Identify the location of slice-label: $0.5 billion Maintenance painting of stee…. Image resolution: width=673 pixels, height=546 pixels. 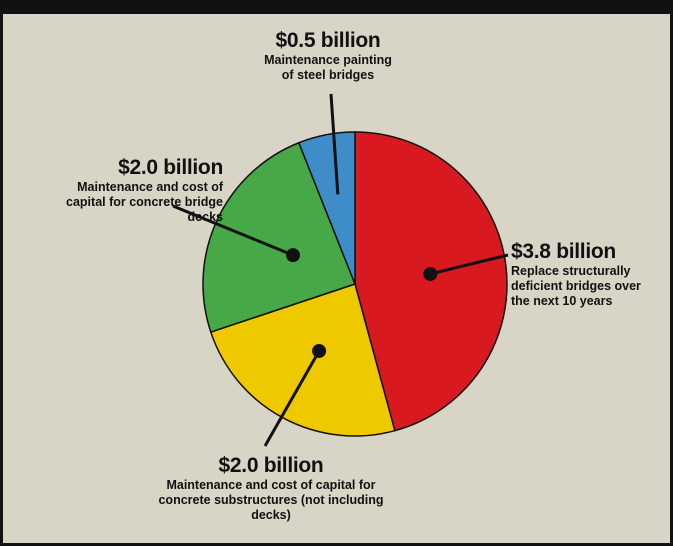
(328, 56).